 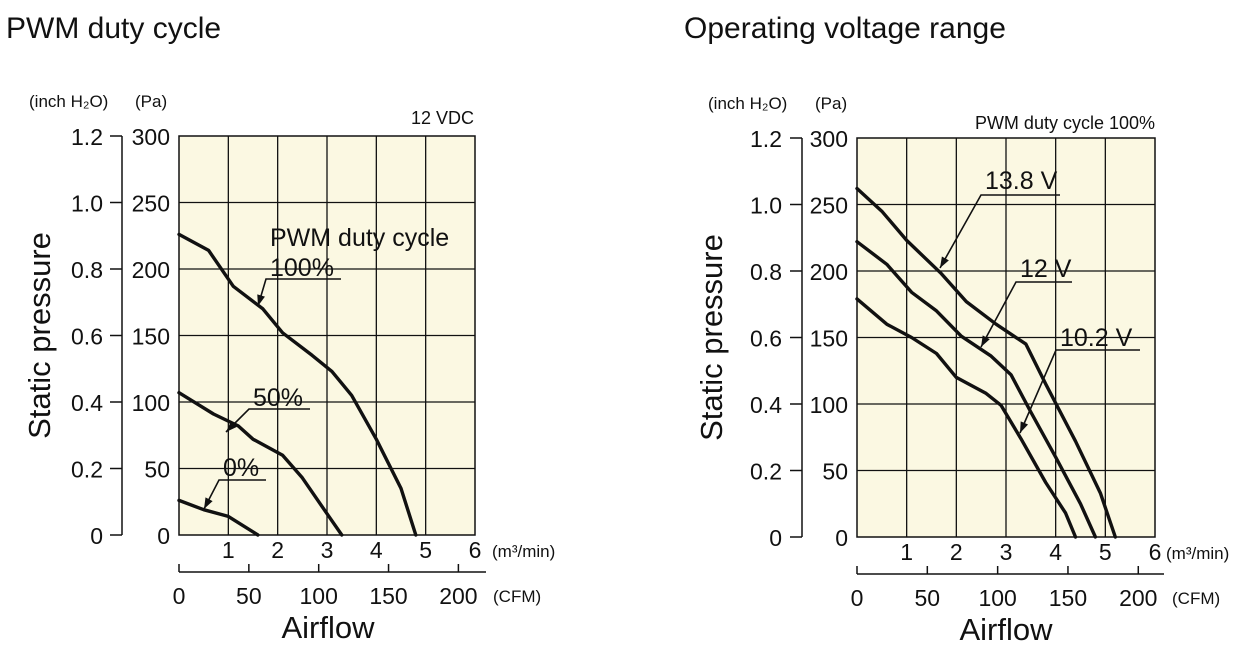 I want to click on series-label: 100%, so click(x=302, y=268).